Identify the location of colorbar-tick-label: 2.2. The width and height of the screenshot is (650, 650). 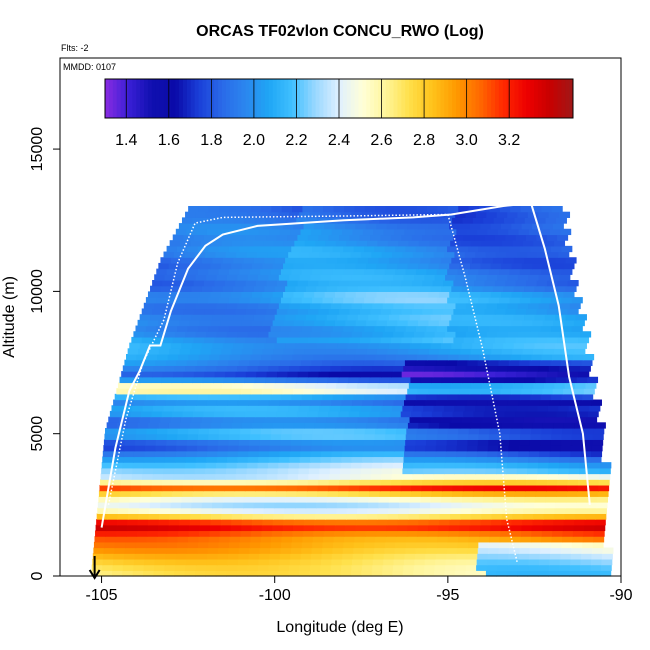
(296, 140).